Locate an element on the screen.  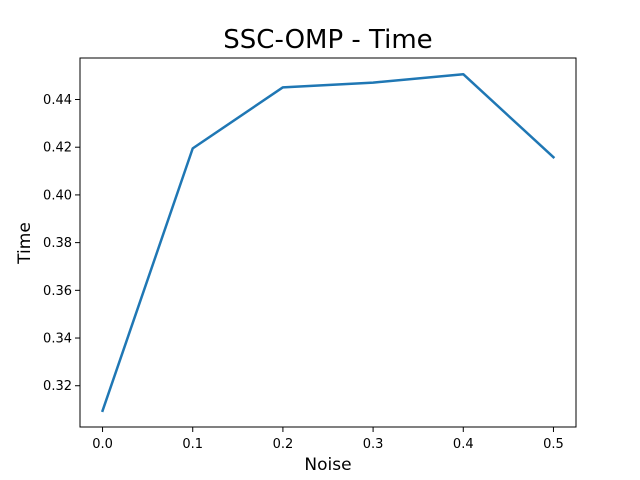
x-tick-label: 0.2 is located at coordinates (283, 444).